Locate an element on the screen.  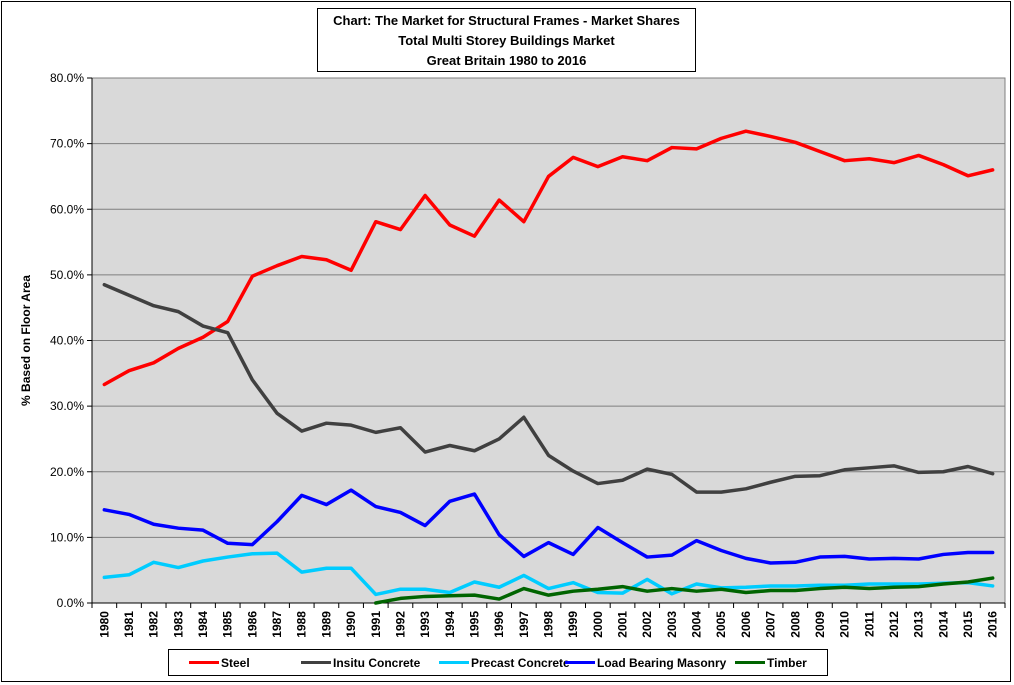
x-tick-label: 2003 is located at coordinates (672, 624).